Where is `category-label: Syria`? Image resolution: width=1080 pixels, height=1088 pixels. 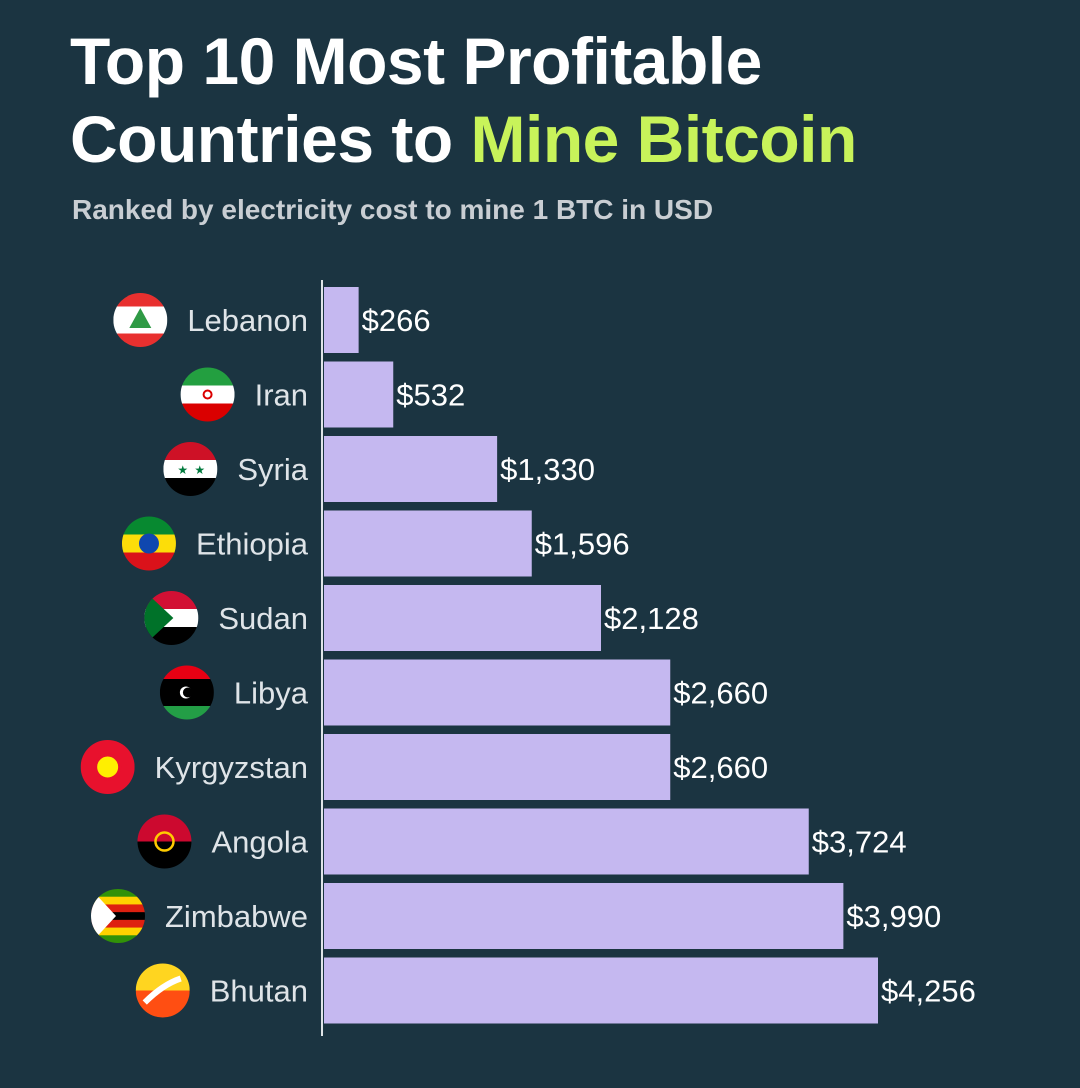 category-label: Syria is located at coordinates (272, 469).